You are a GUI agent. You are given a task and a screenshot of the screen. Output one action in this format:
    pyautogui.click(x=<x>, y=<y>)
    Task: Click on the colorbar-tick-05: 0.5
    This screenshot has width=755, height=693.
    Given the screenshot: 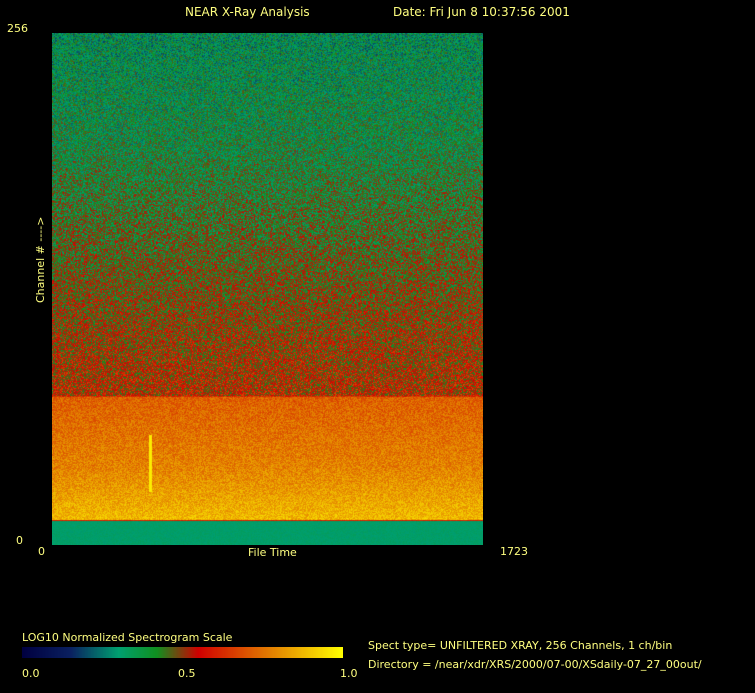 What is the action you would take?
    pyautogui.click(x=187, y=673)
    